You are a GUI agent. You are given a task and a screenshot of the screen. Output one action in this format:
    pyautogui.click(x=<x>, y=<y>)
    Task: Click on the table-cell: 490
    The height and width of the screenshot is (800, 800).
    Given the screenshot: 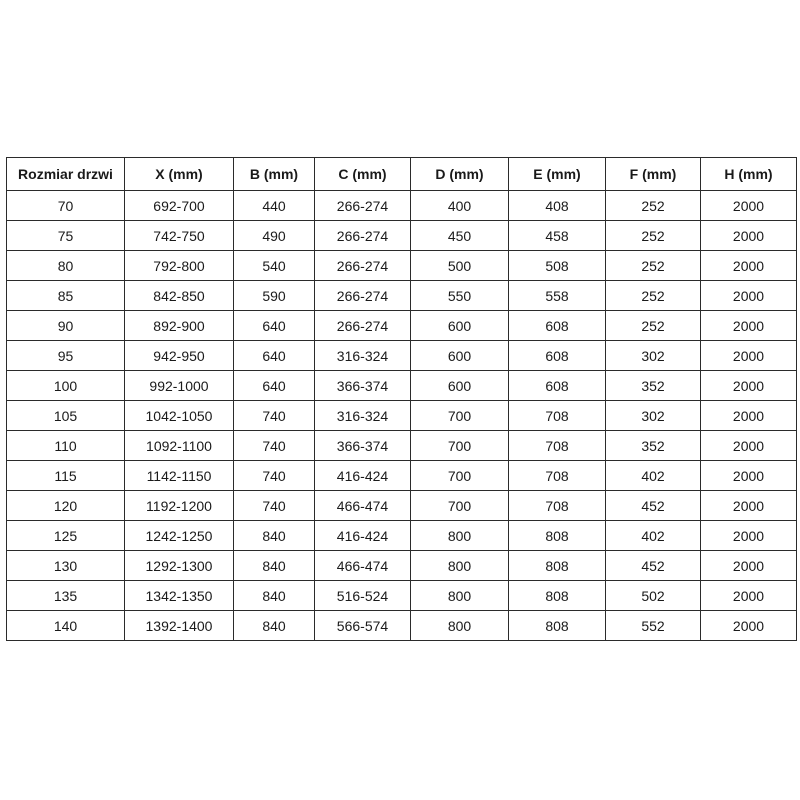 What is the action you would take?
    pyautogui.click(x=274, y=235)
    